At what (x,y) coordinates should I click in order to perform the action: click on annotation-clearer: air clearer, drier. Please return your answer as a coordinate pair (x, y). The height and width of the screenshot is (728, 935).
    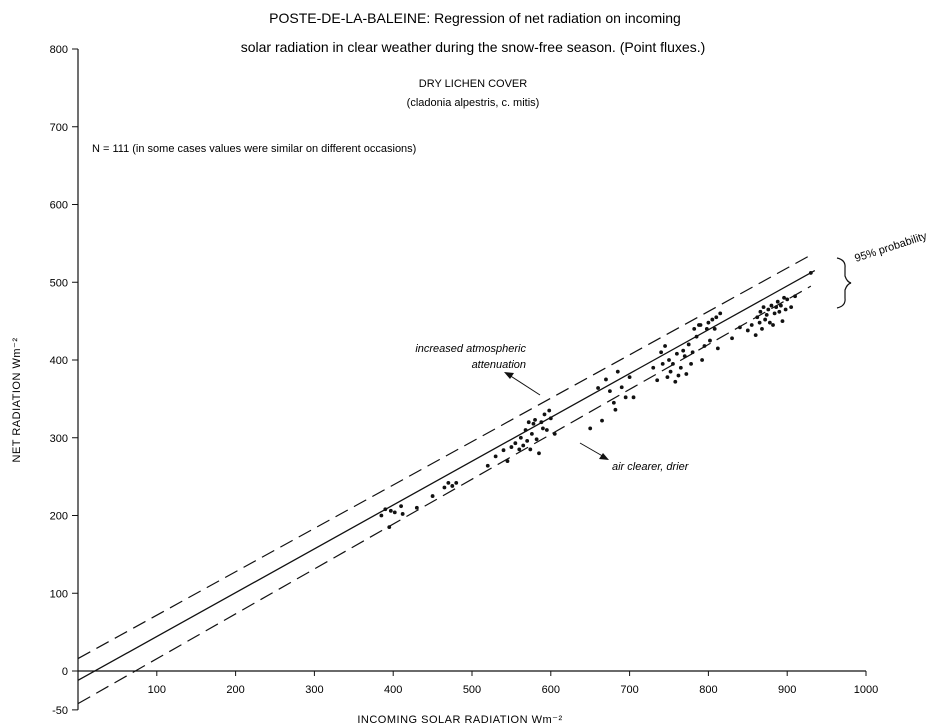
    Looking at the image, I should click on (651, 467).